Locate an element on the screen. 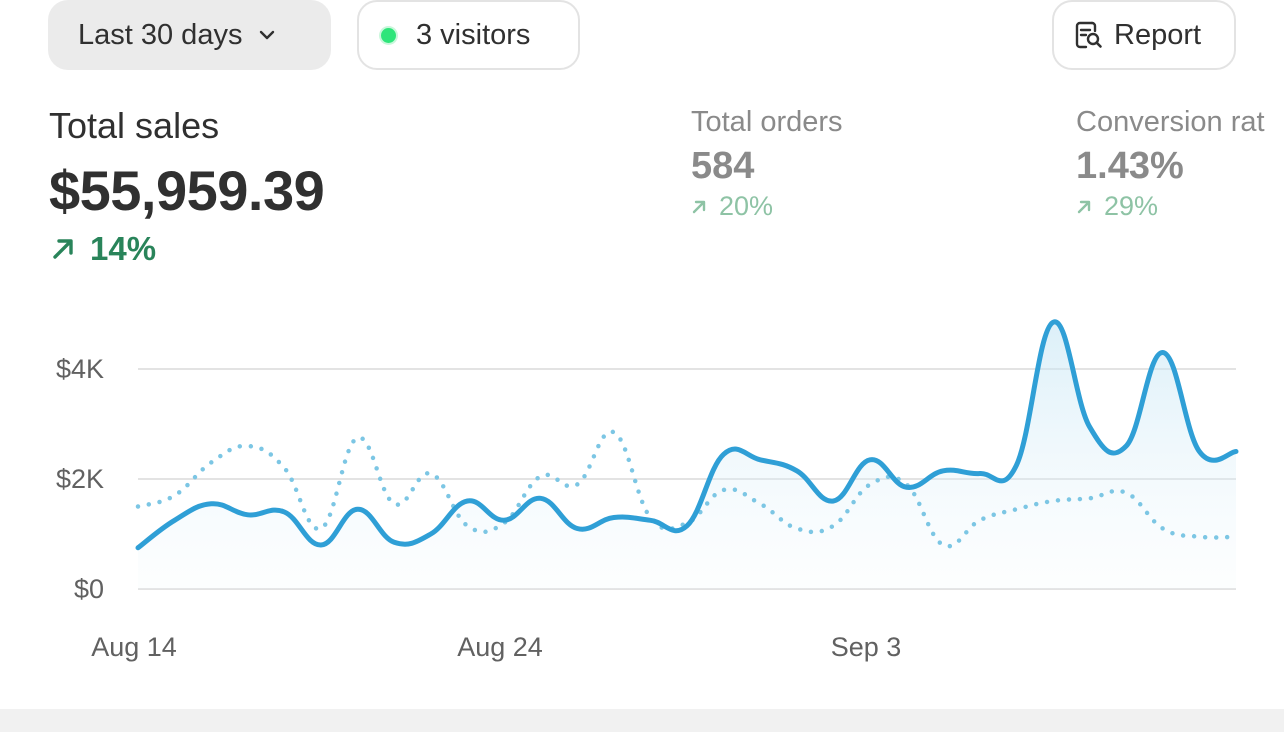 The width and height of the screenshot is (1284, 732). live-visitors-button: 3 visitors is located at coordinates (468, 35).